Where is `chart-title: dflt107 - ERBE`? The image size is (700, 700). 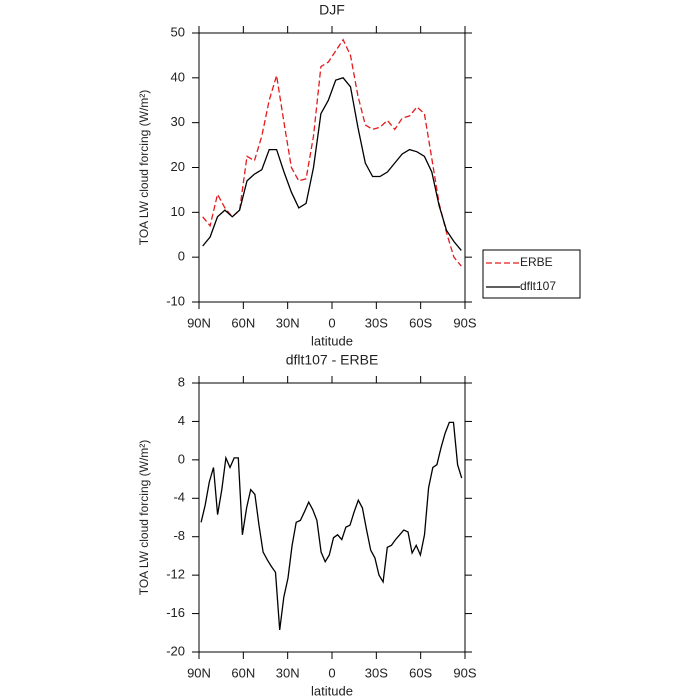 chart-title: dflt107 - ERBE is located at coordinates (332, 360).